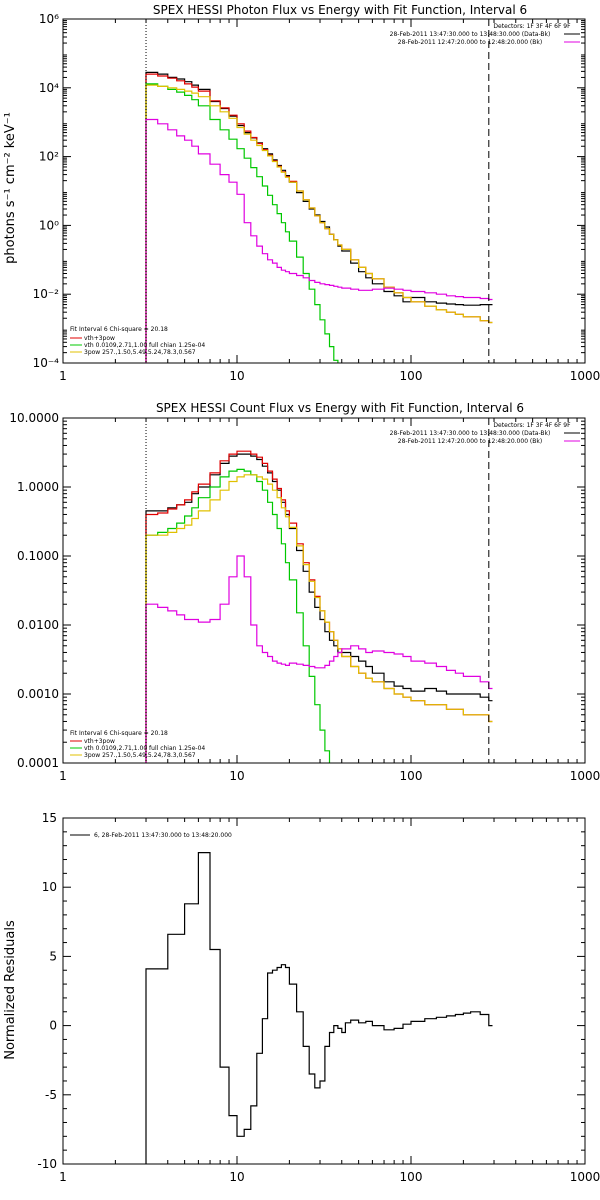  I want to click on panel3-xtick-label: 10, so click(236, 1177).